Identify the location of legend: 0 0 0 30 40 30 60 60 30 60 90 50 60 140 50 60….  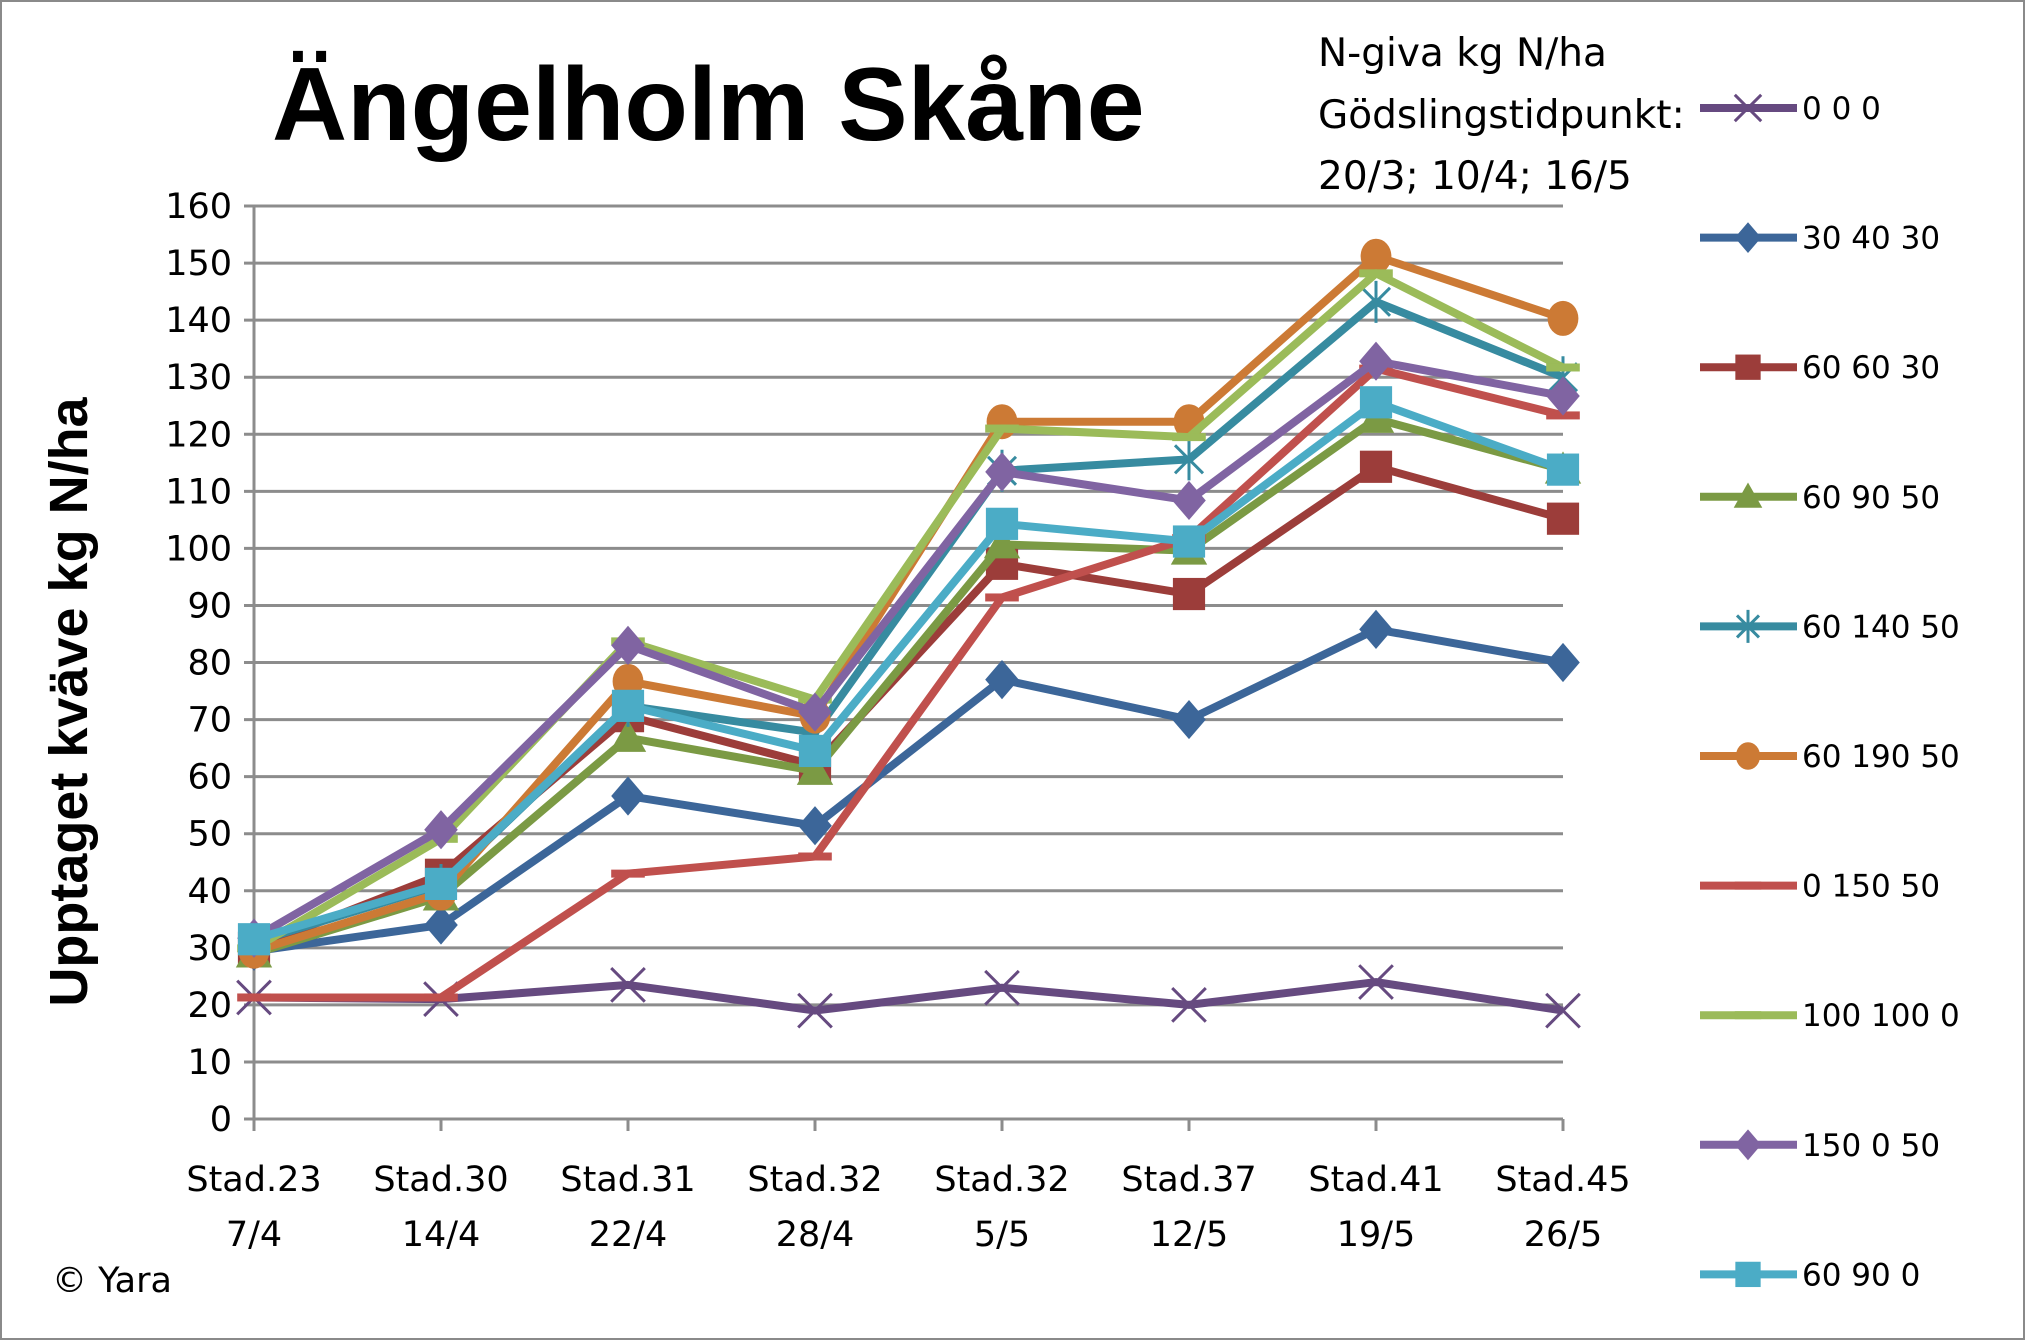
(1830, 692).